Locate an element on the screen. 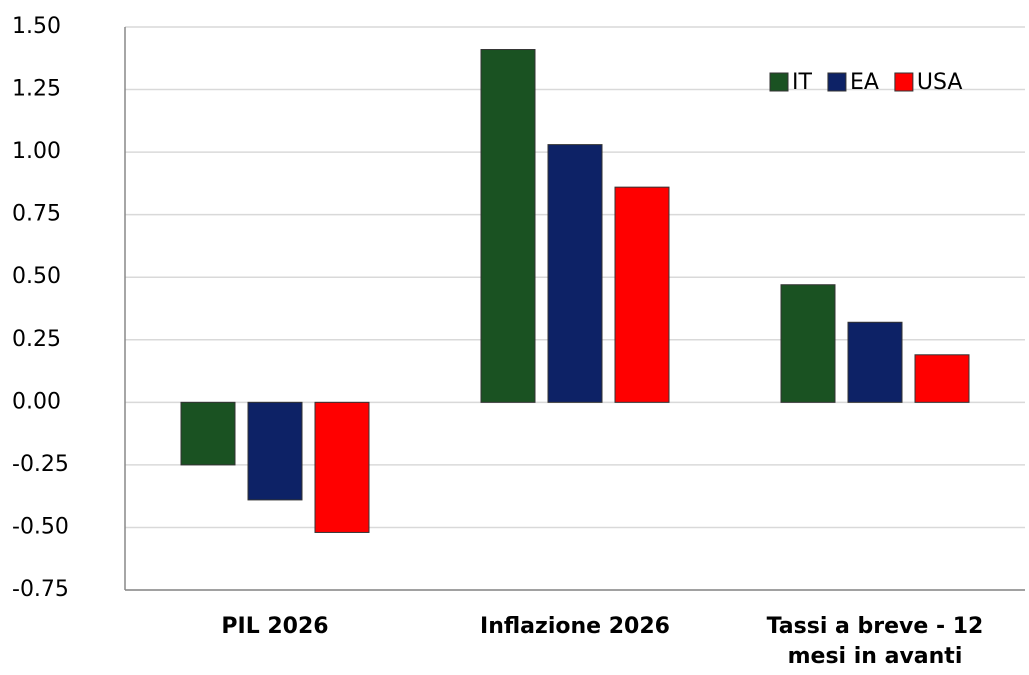 The height and width of the screenshot is (675, 1029). x-tick-label: Inflazione 2026 is located at coordinates (575, 626).